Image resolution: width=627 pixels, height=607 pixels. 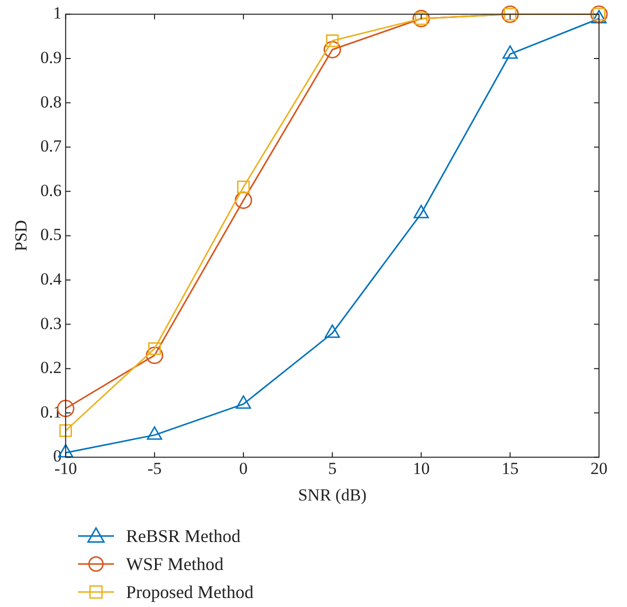 What do you see at coordinates (243, 468) in the screenshot?
I see `x-tick-label: 0` at bounding box center [243, 468].